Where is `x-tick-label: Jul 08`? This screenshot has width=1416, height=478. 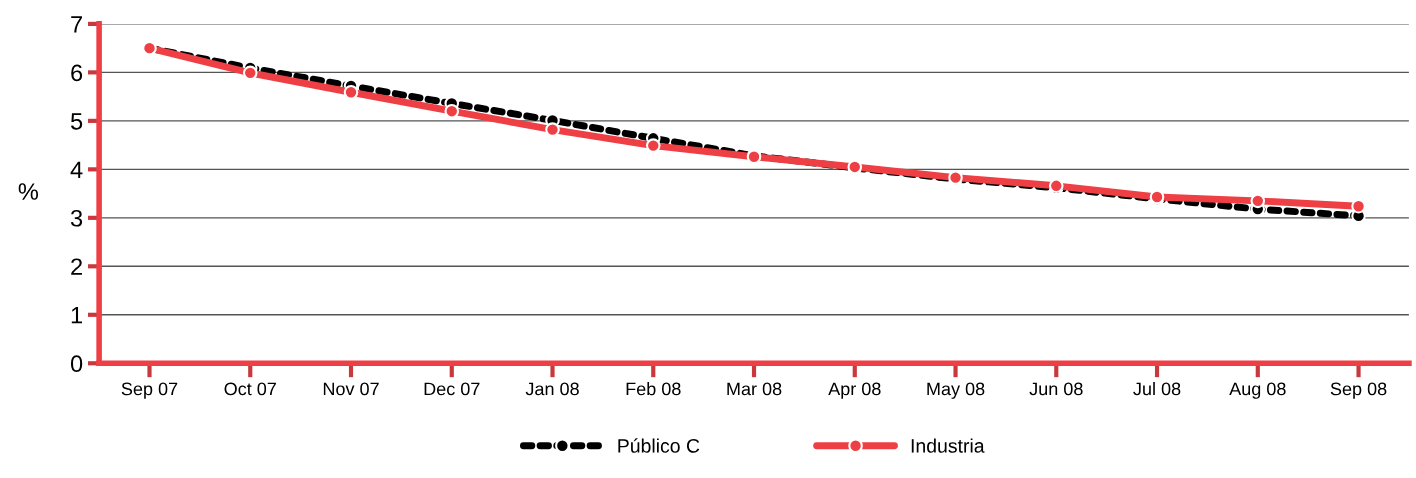
x-tick-label: Jul 08 is located at coordinates (1157, 389).